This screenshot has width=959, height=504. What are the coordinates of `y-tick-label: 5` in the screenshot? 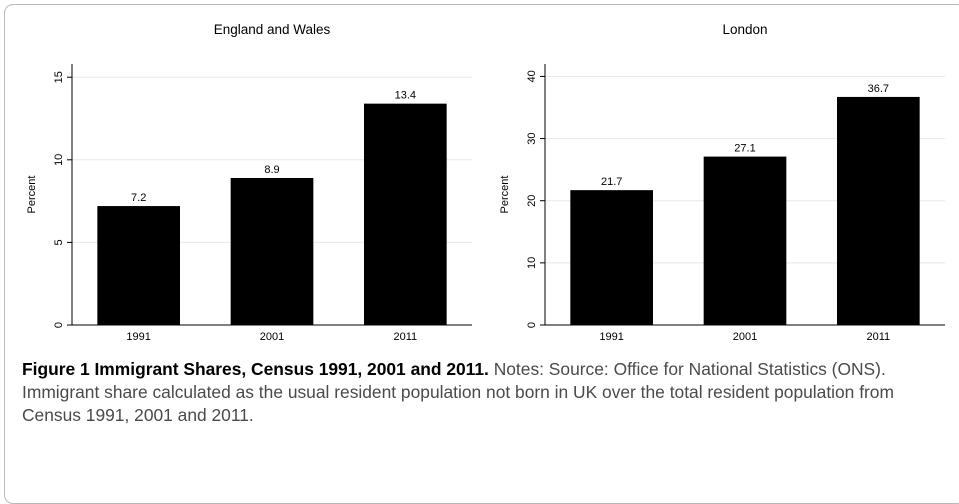 It's located at (59, 242).